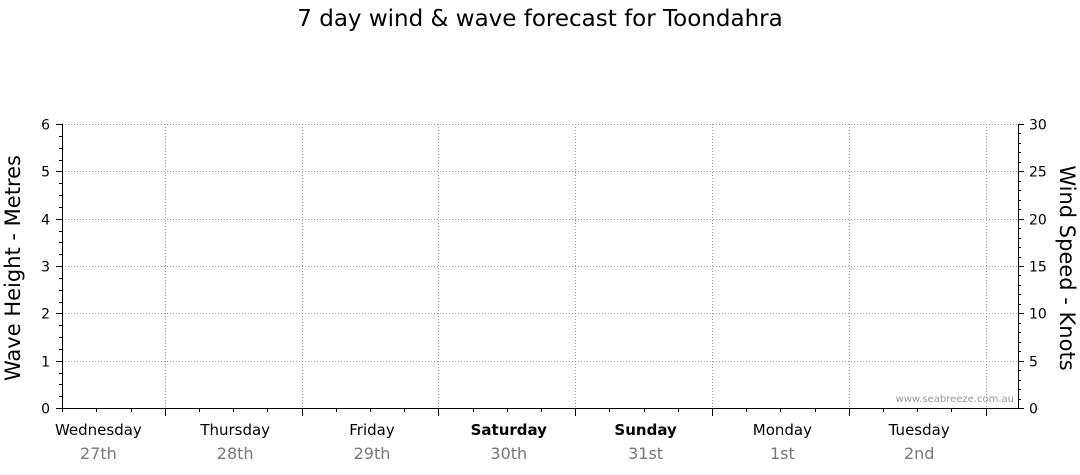 Image resolution: width=1080 pixels, height=475 pixels. Describe the element at coordinates (372, 430) in the screenshot. I see `day-label: Friday` at that location.